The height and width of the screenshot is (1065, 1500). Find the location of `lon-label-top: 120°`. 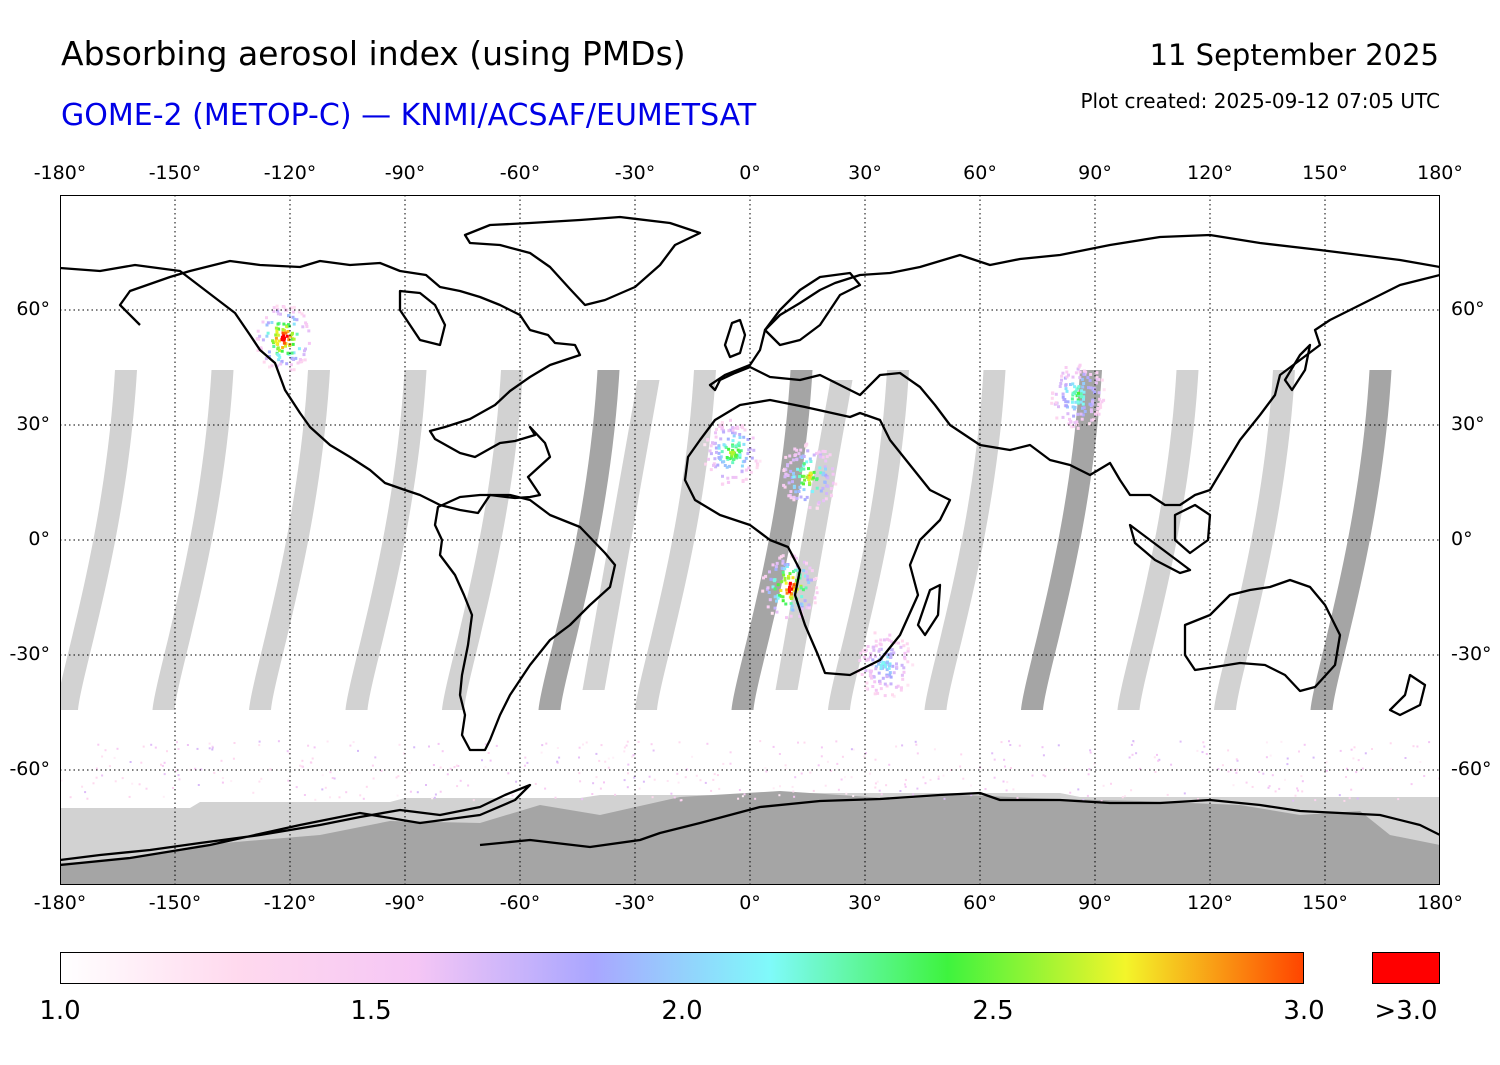

lon-label-top: 120° is located at coordinates (1210, 173).